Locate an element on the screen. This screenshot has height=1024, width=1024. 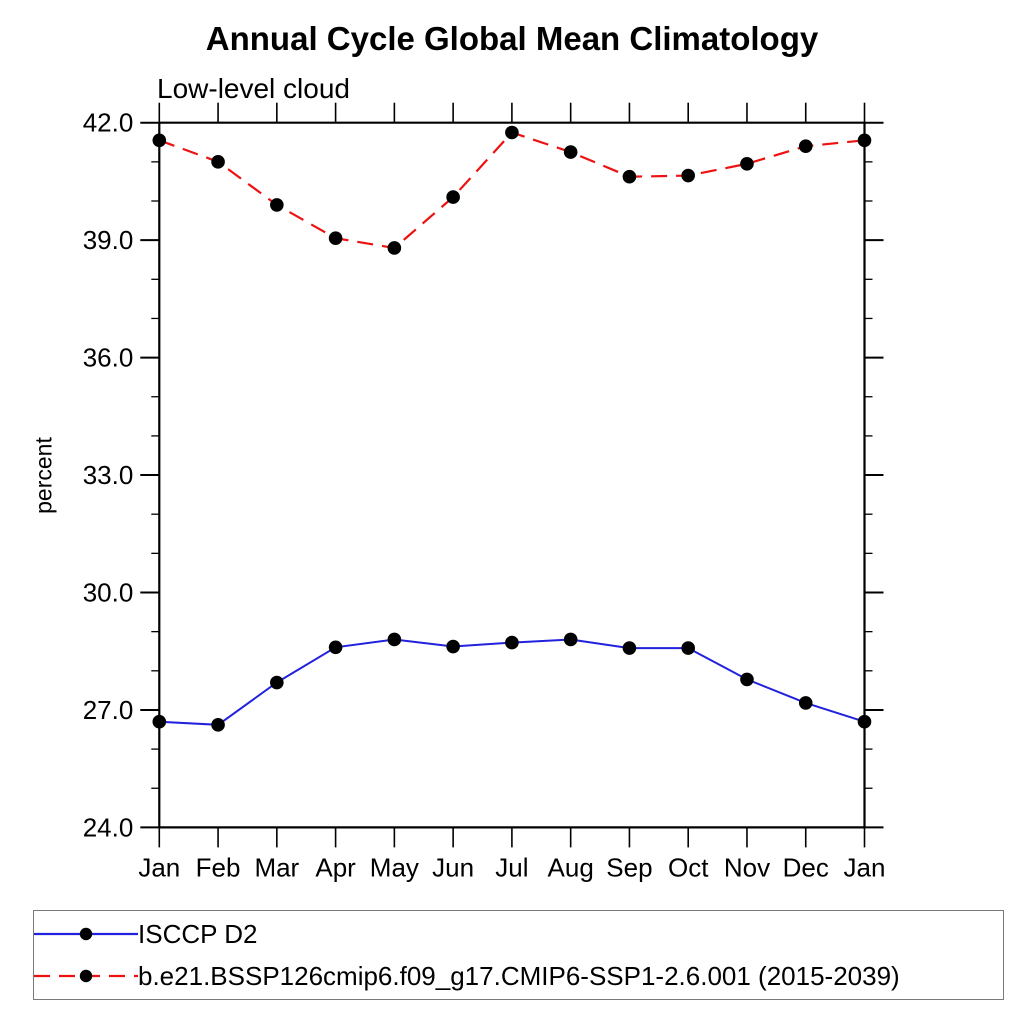
x-tick-label: Aug is located at coordinates (571, 867).